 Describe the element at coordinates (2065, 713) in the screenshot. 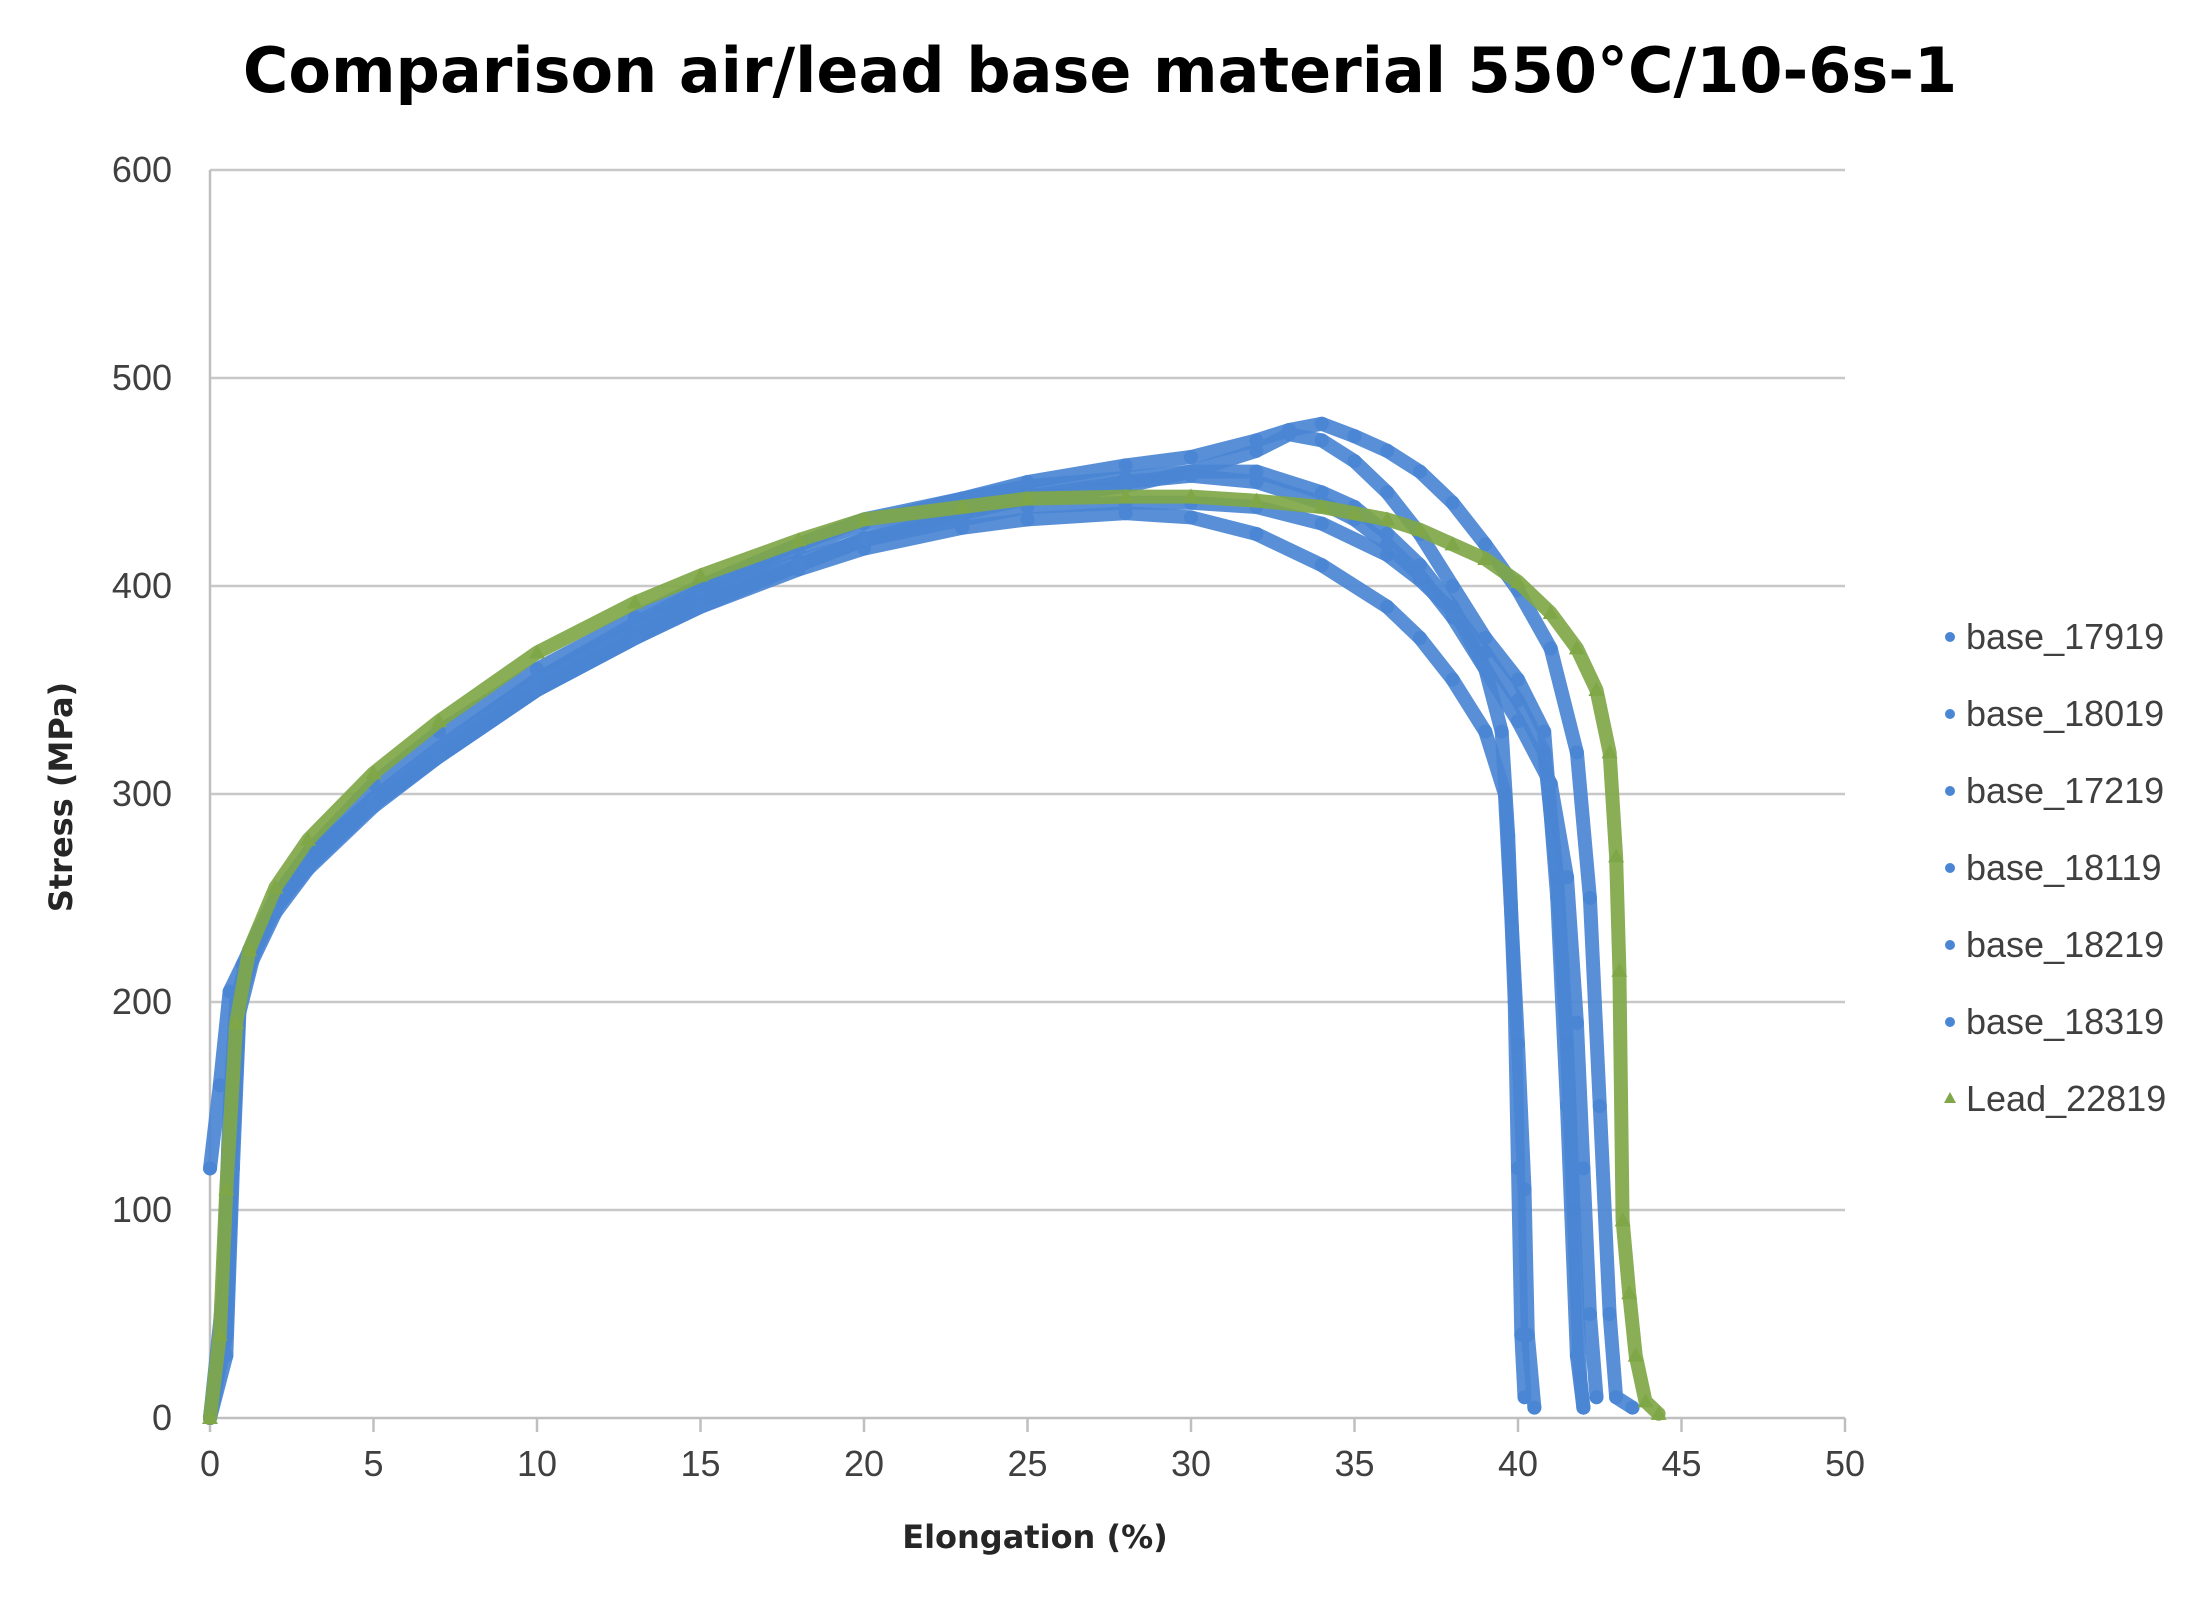

I see `legend-label: base_18019` at that location.